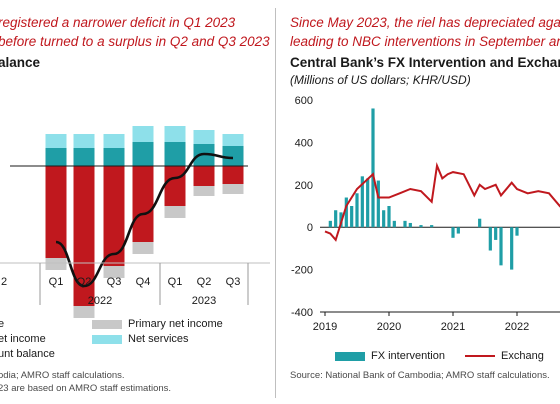 This screenshot has height=404, width=560. I want to click on left-quarter-label: Q4, so click(143, 282).